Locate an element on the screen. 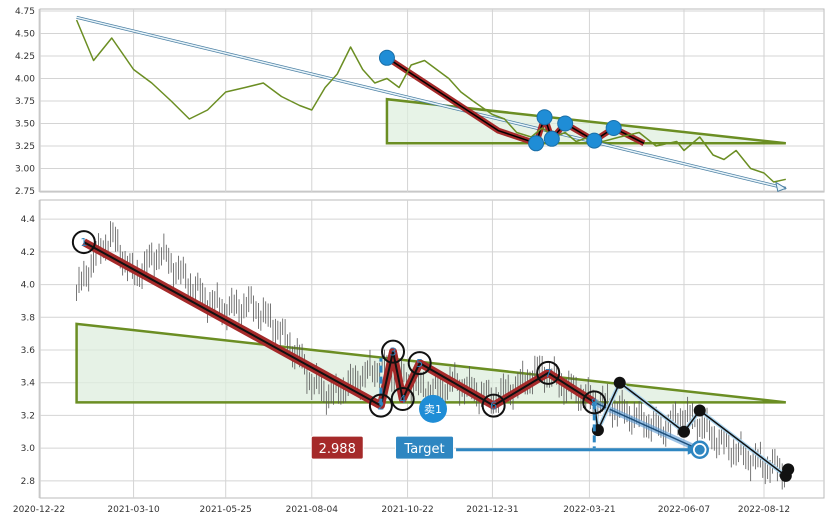  bottom-sell-marker is located at coordinates (433, 408).